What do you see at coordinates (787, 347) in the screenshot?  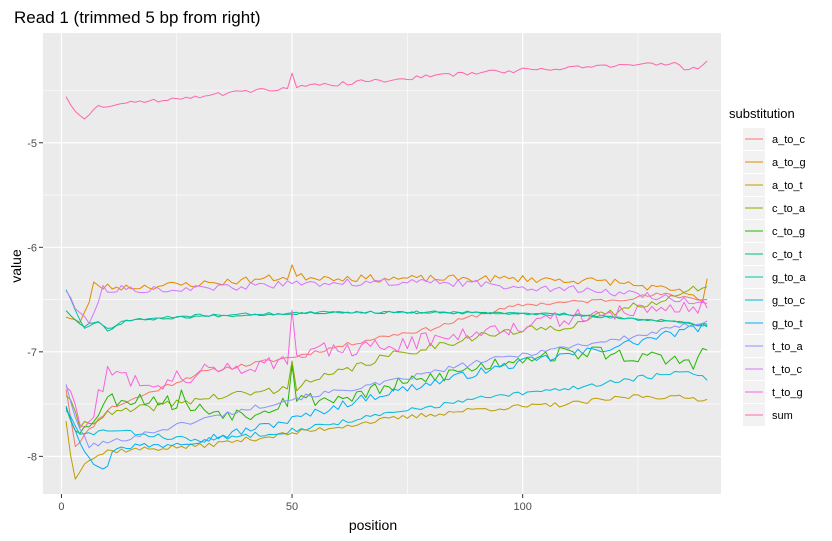 I see `legend-label-t-to-a: t_to_a` at bounding box center [787, 347].